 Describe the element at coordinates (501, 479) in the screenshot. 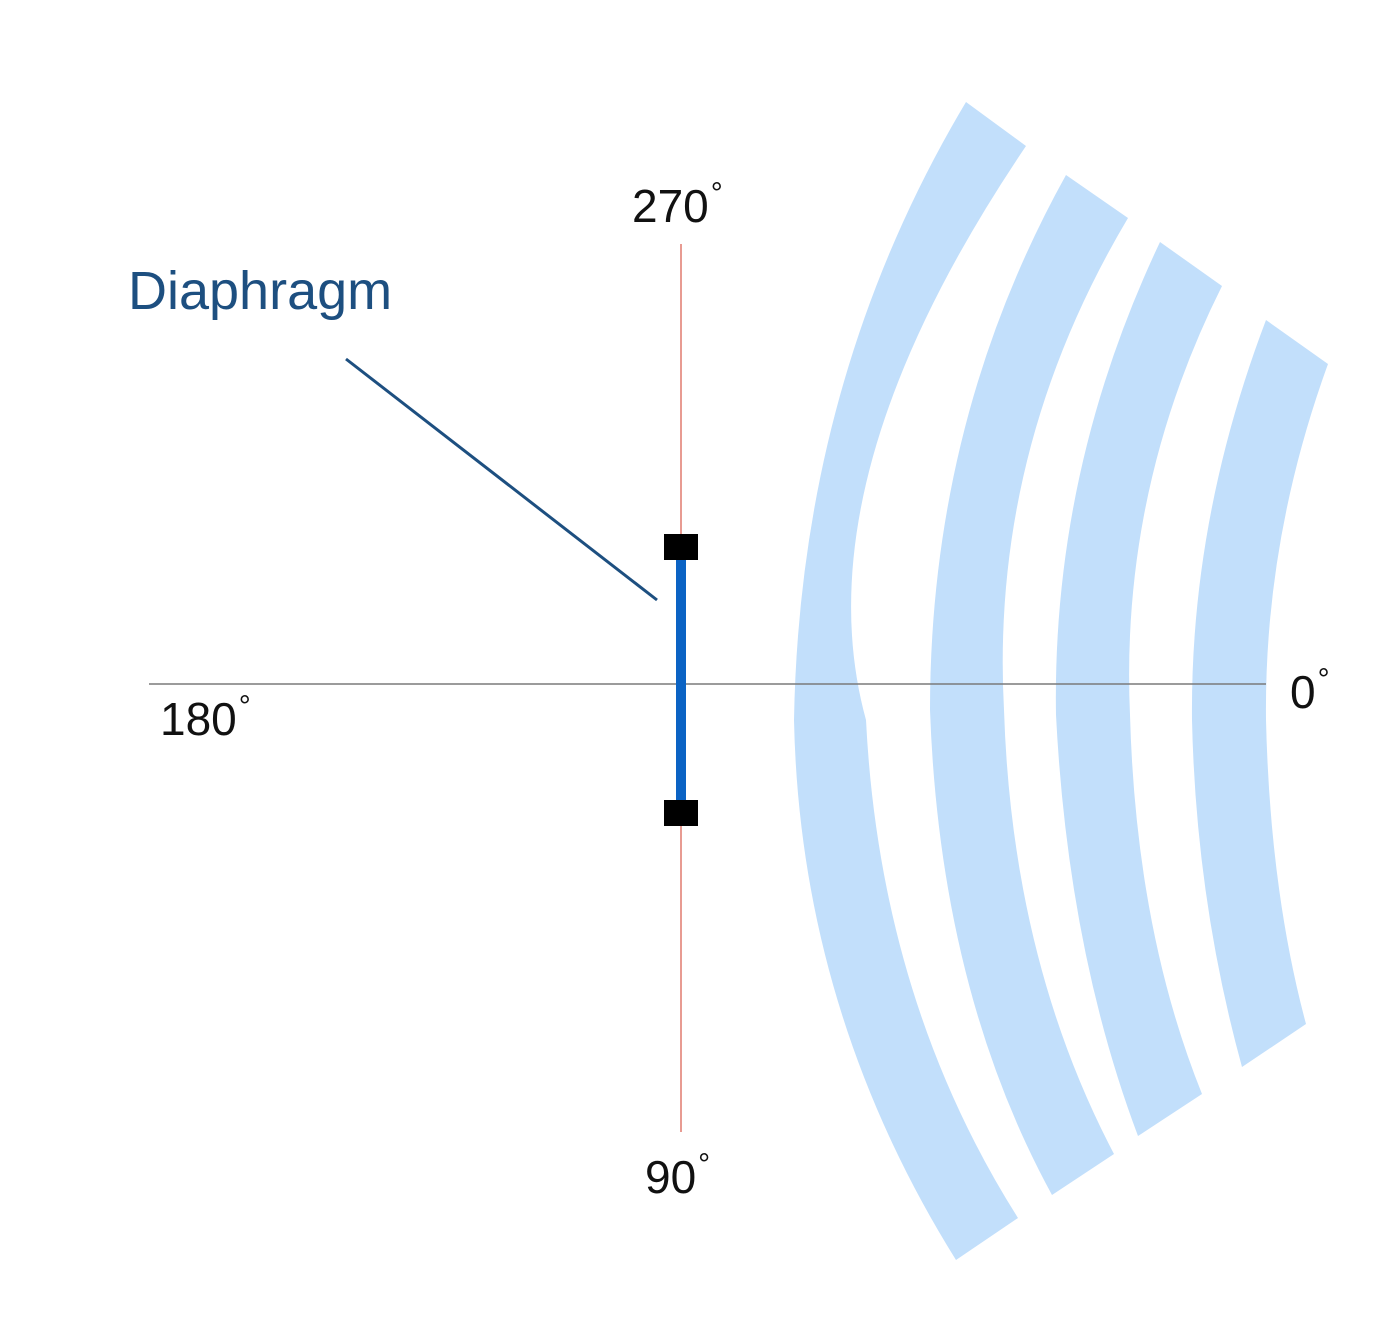

I see `diaphragm-leader-line` at that location.